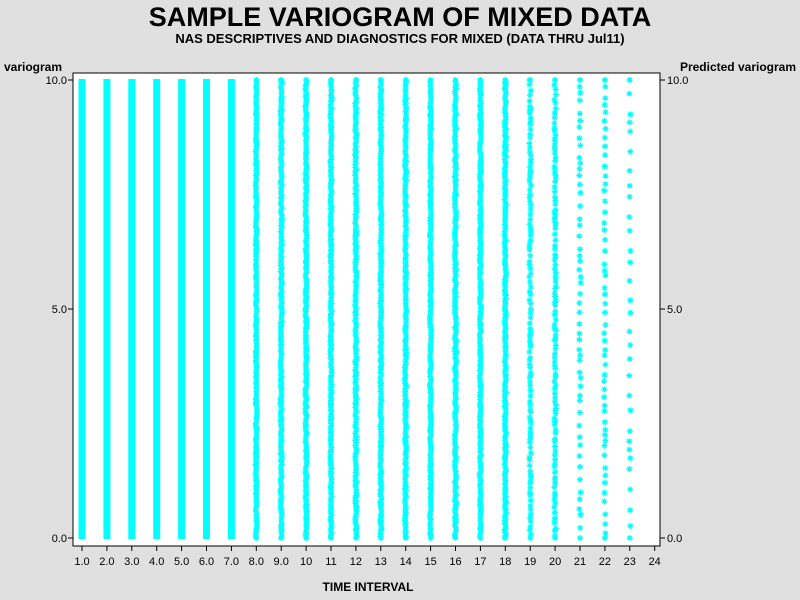  Describe the element at coordinates (59, 310) in the screenshot. I see `y-tick-label-left: 5.0` at that location.